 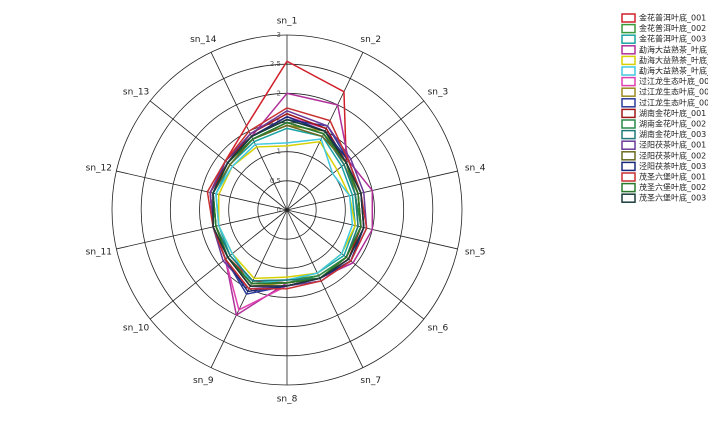 What do you see at coordinates (370, 381) in the screenshot?
I see `axis-label: sn_7` at bounding box center [370, 381].